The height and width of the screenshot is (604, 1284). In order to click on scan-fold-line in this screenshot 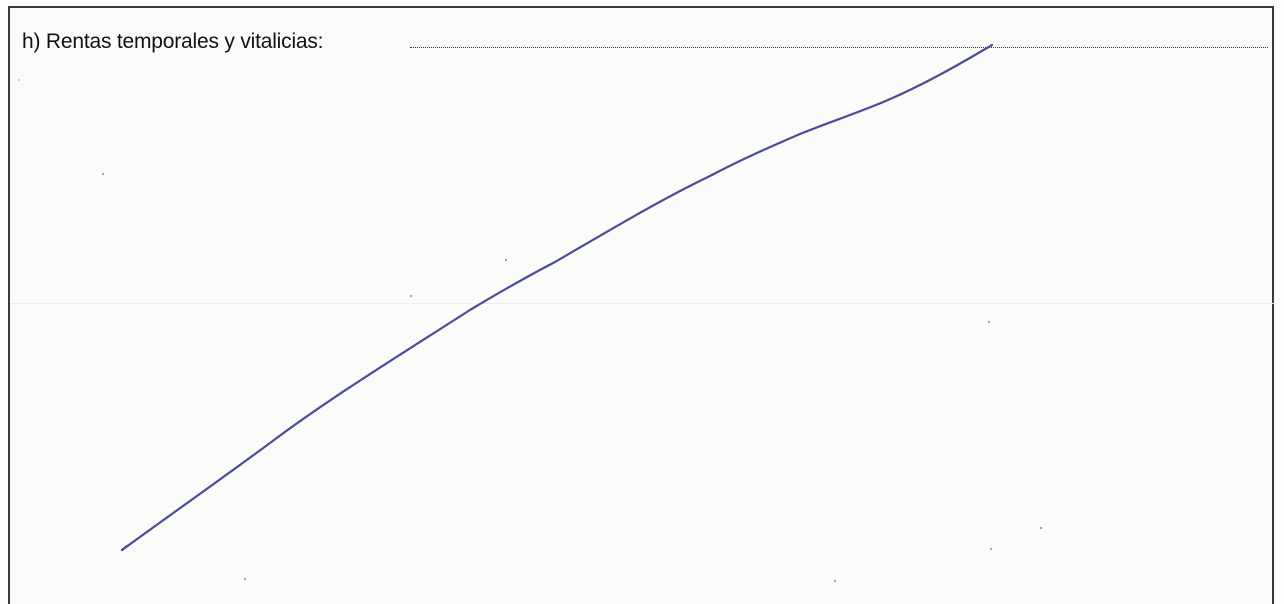, I will do `click(642, 303)`.